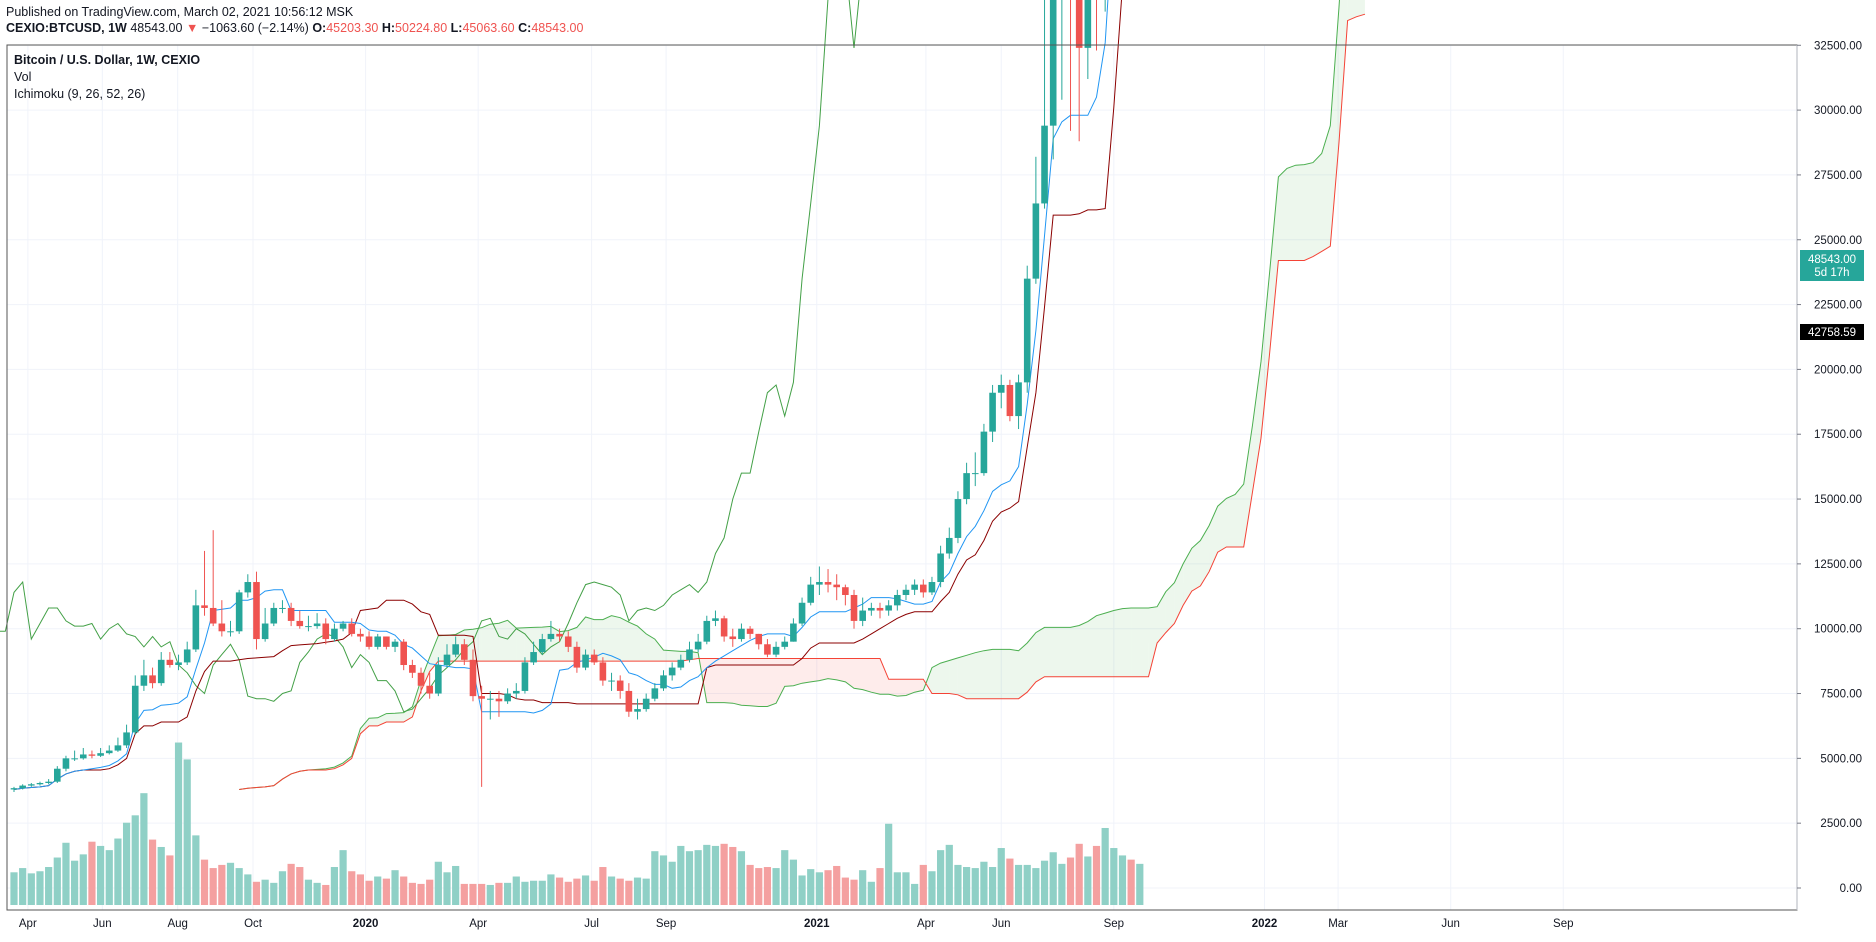  Describe the element at coordinates (1832, 333) in the screenshot. I see `hline-badge-value: 42758.59` at that location.